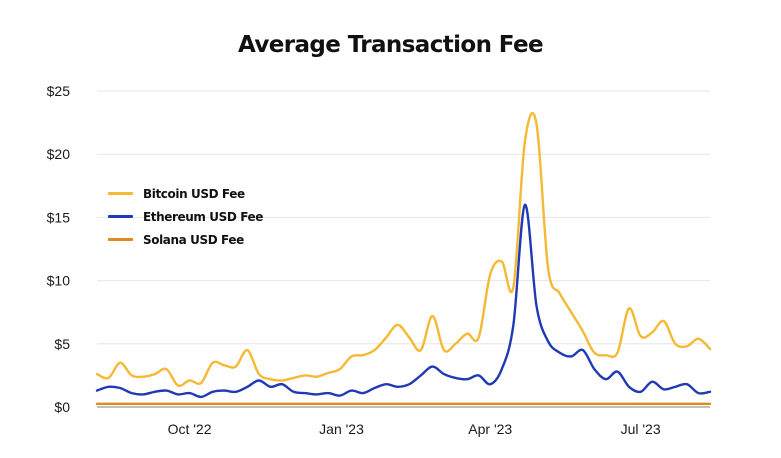 This screenshot has width=781, height=458. Describe the element at coordinates (190, 429) in the screenshot. I see `x-tick-label: Oct '22` at that location.